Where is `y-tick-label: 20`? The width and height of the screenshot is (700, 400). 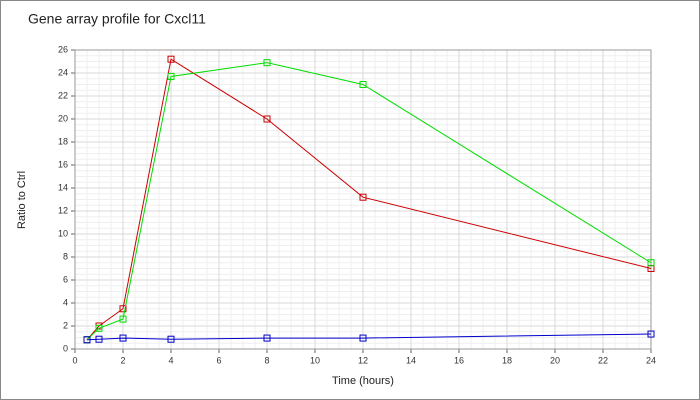 y-tick-label: 20 is located at coordinates (63, 118).